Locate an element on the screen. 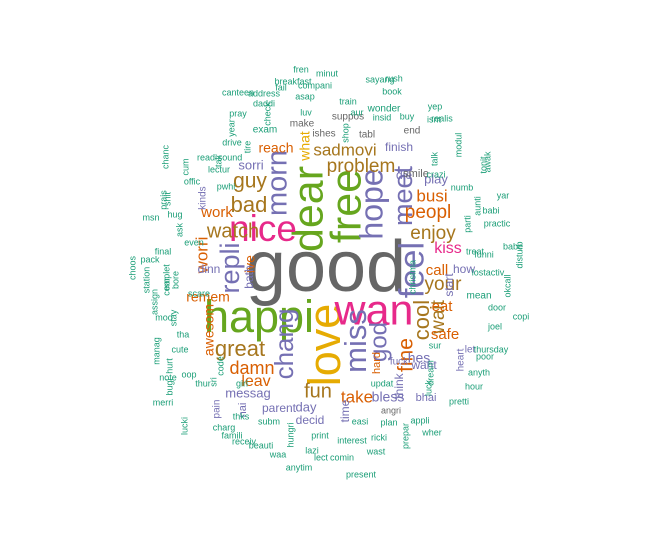  word-die: die is located at coordinates (404, 175).